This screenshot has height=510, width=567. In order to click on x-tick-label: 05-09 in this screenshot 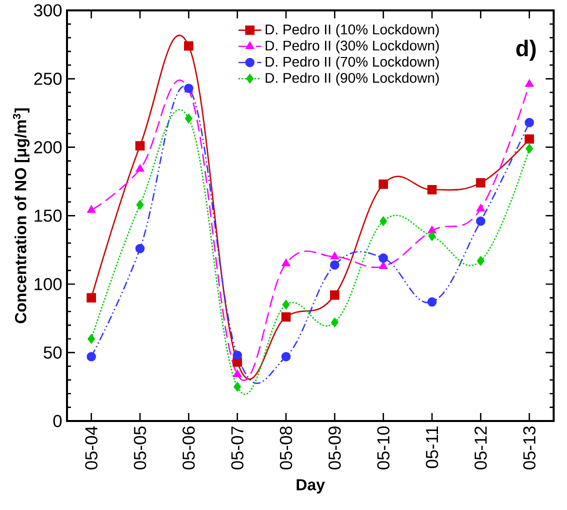, I will do `click(334, 448)`.